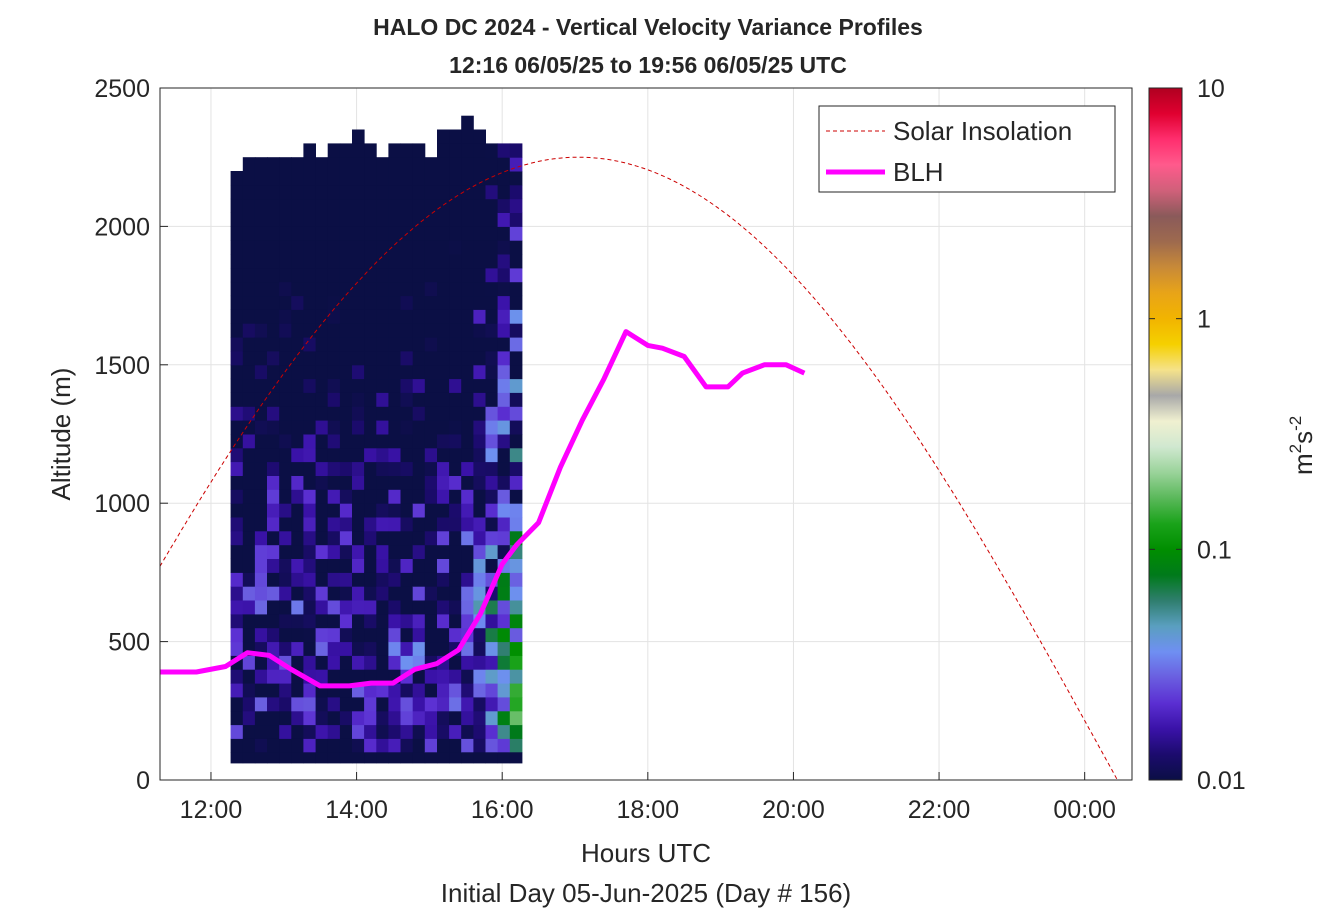  I want to click on x-tick-label: 16:00, so click(502, 810).